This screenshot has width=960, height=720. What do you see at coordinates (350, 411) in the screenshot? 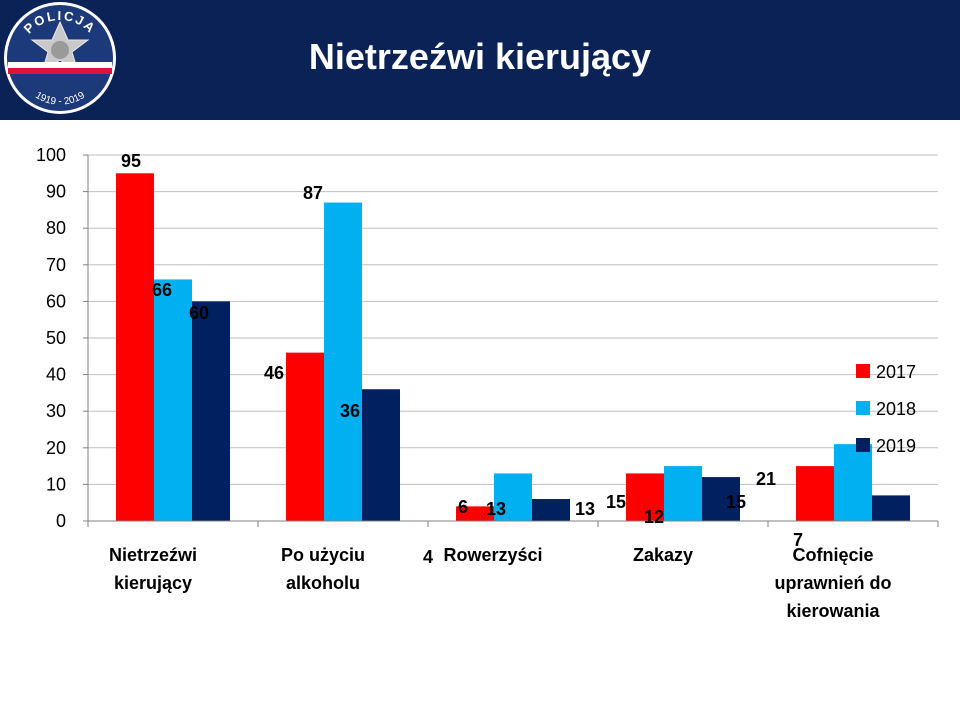
I see `data-label-2019-1: 36` at bounding box center [350, 411].